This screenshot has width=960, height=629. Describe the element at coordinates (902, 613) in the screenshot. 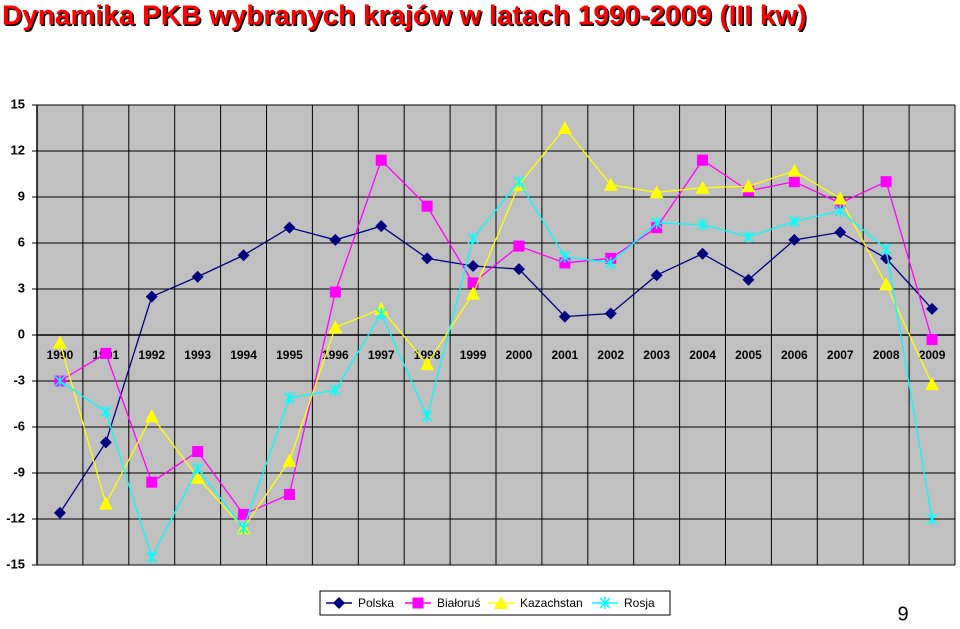

I see `page-number: 9` at that location.